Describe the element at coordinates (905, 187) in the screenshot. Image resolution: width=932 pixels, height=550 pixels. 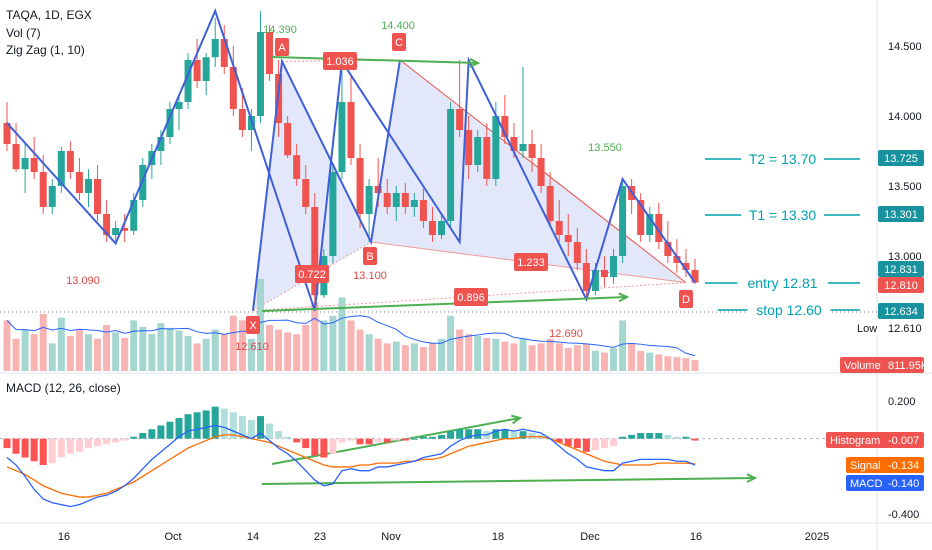
I see `price-tick-label: 13.500` at that location.